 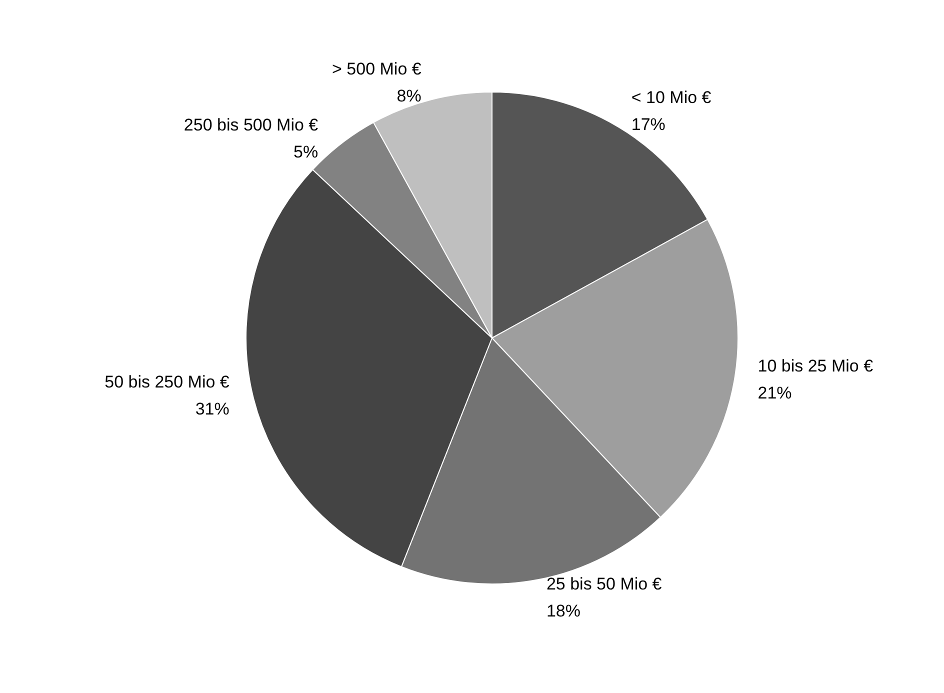 I want to click on slice-label: < 10 Mio €, so click(x=671, y=97).